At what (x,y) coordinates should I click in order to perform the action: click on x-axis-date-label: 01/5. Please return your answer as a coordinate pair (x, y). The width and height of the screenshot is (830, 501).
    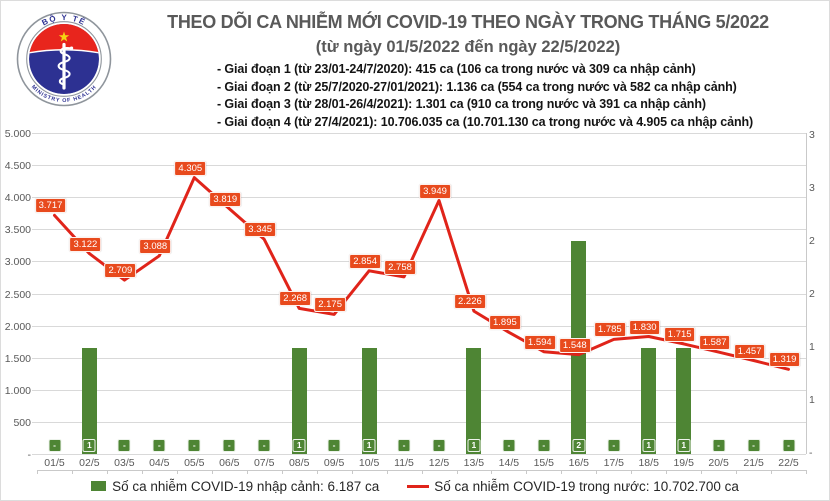
    Looking at the image, I should click on (54, 463).